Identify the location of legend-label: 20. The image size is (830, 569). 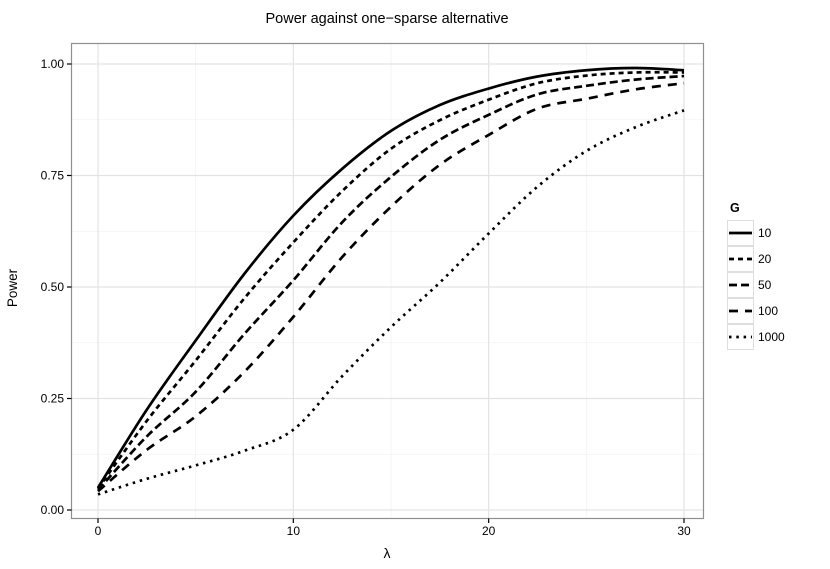
(765, 259).